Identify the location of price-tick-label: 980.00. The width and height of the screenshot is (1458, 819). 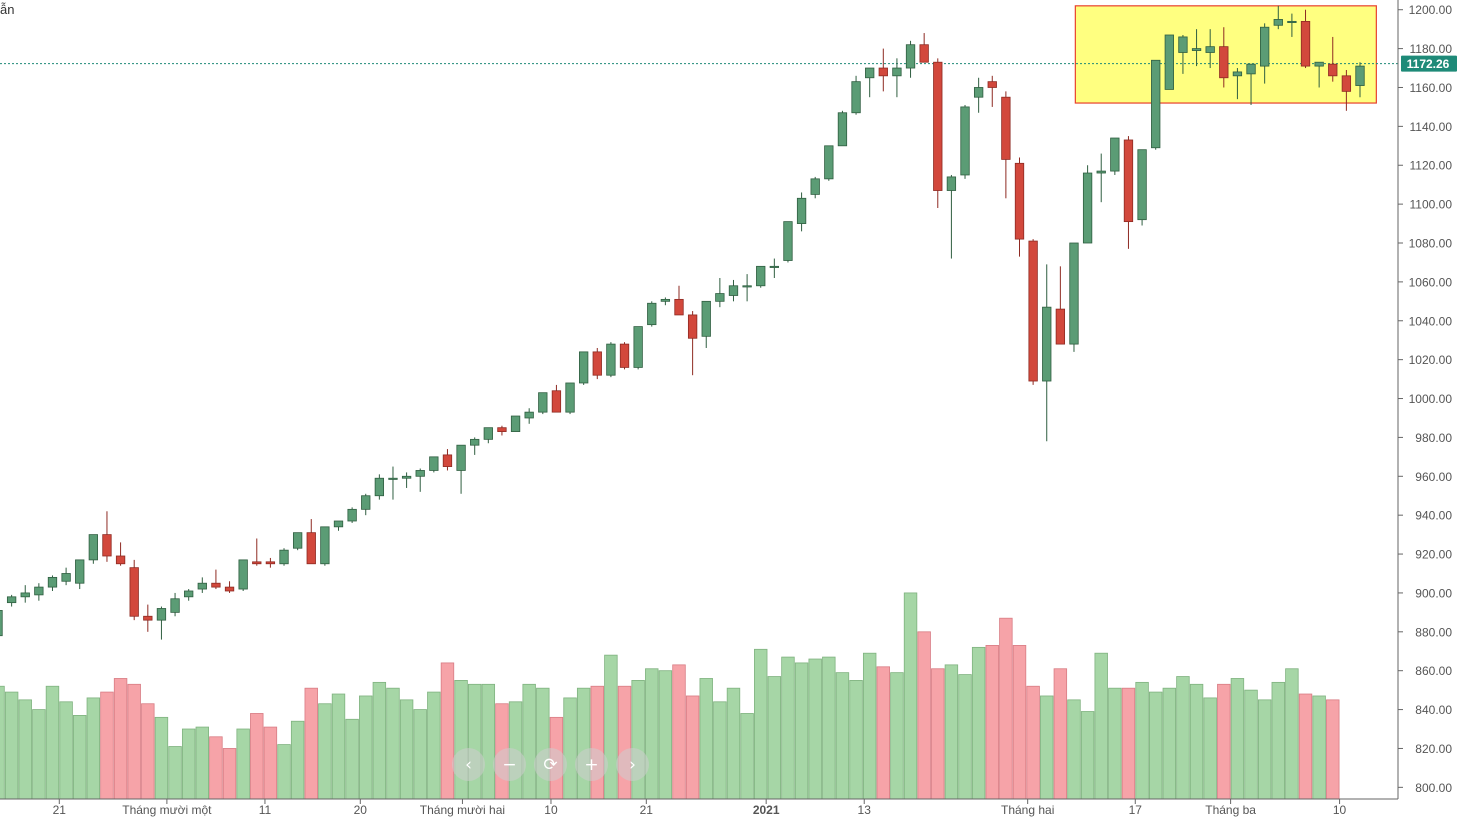
(1433, 438).